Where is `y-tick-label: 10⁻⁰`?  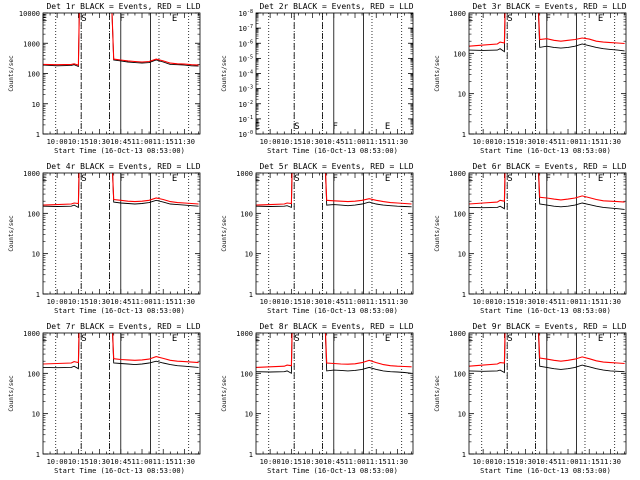
y-tick-label: 10⁻⁰ is located at coordinates (246, 134).